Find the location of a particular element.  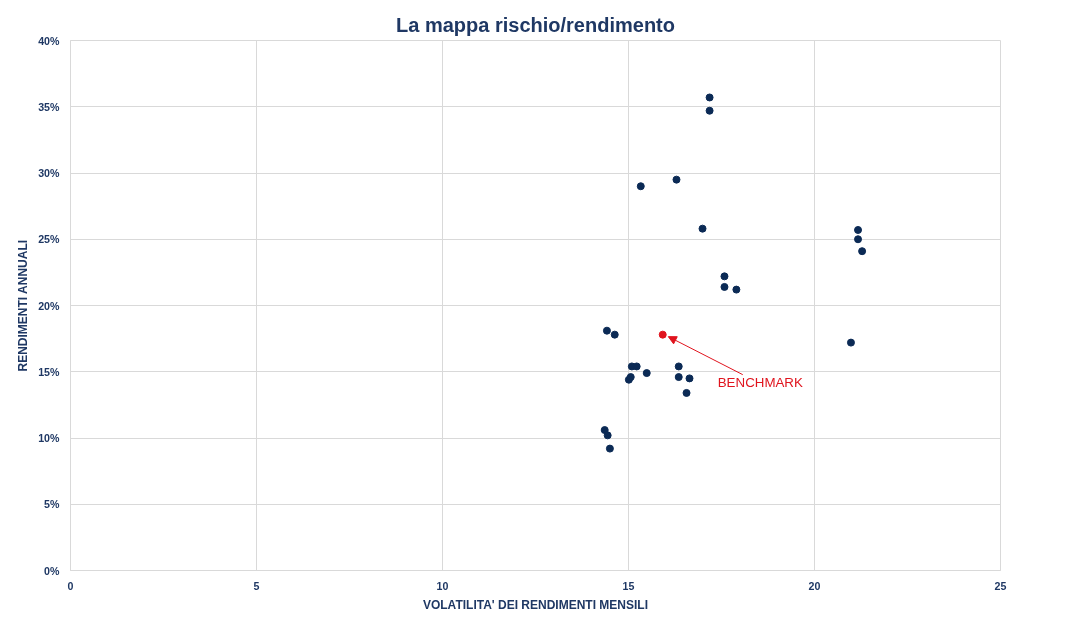

y-tick-label: 20% is located at coordinates (49, 305).